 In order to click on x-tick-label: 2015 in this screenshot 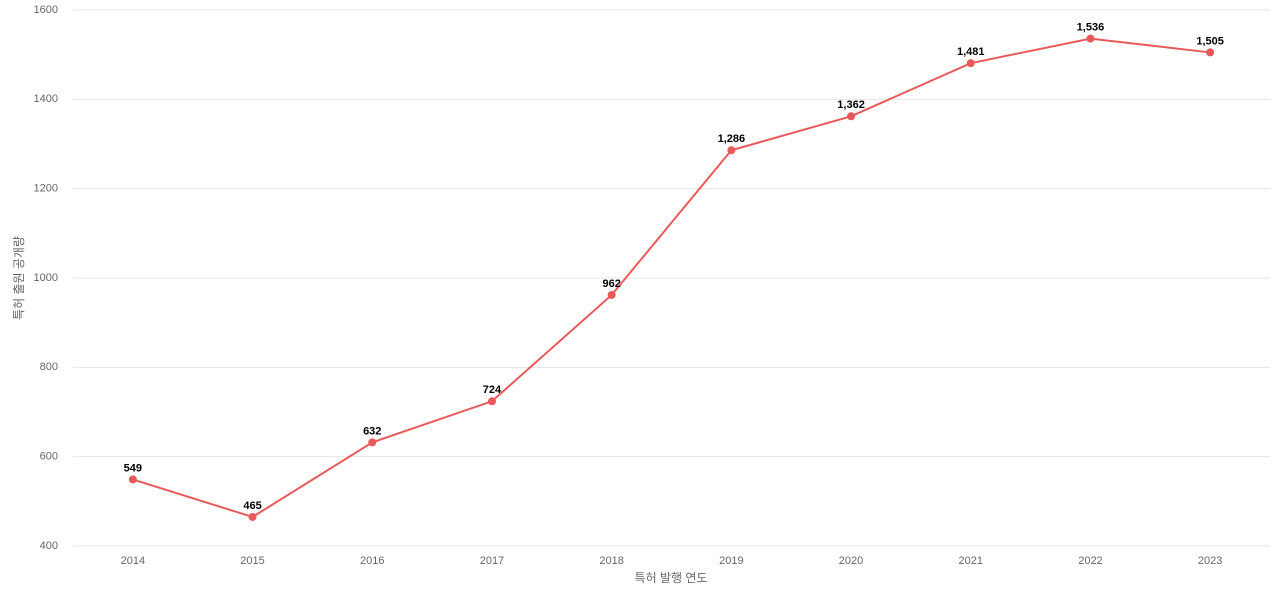, I will do `click(252, 561)`.